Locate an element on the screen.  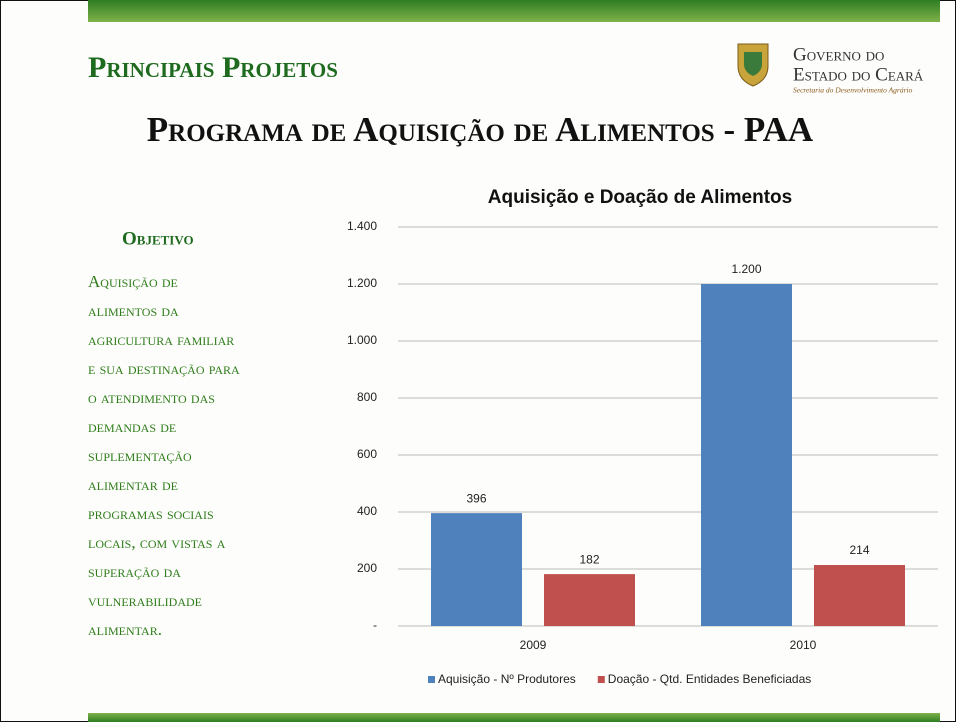
chart-title: Aquisição e Doação de Alimentos is located at coordinates (640, 197).